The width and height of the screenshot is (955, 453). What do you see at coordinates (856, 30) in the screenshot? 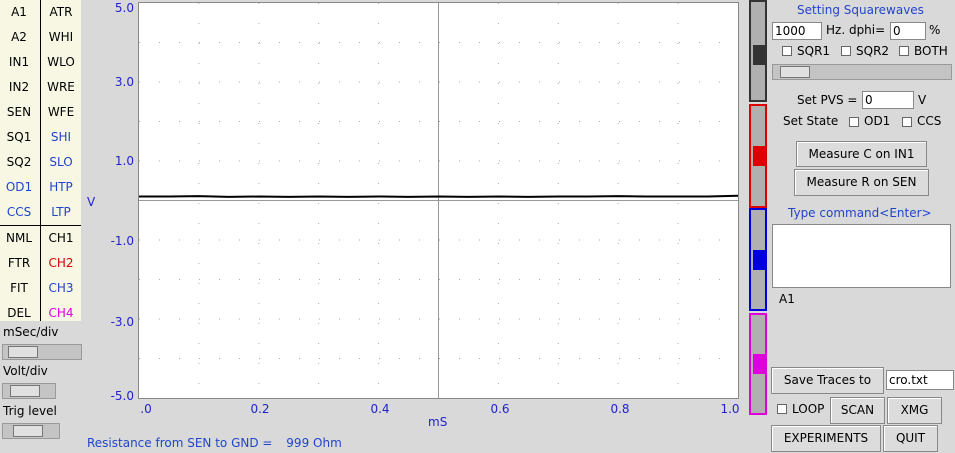
I see `frequency-unit-label: Hz. dphi=` at bounding box center [856, 30].